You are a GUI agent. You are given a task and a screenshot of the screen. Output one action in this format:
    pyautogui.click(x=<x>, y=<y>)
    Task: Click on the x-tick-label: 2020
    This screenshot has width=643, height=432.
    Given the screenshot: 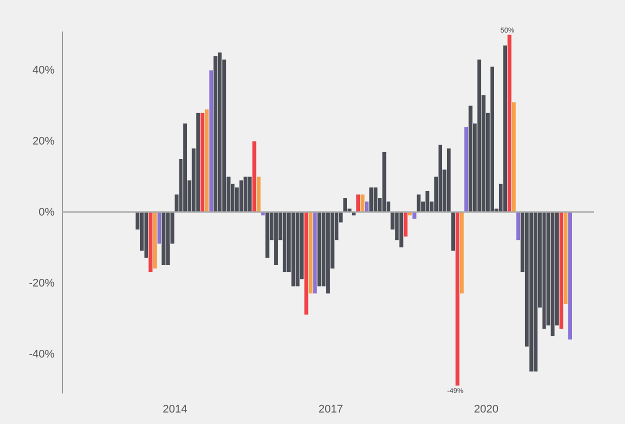 What is the action you would take?
    pyautogui.click(x=486, y=410)
    